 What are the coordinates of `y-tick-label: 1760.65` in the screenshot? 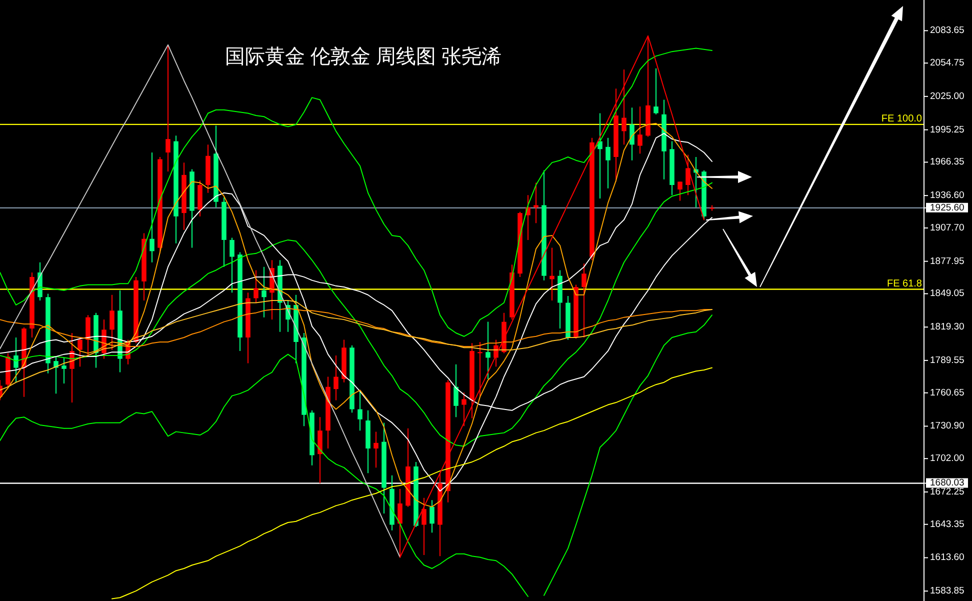 It's located at (947, 392).